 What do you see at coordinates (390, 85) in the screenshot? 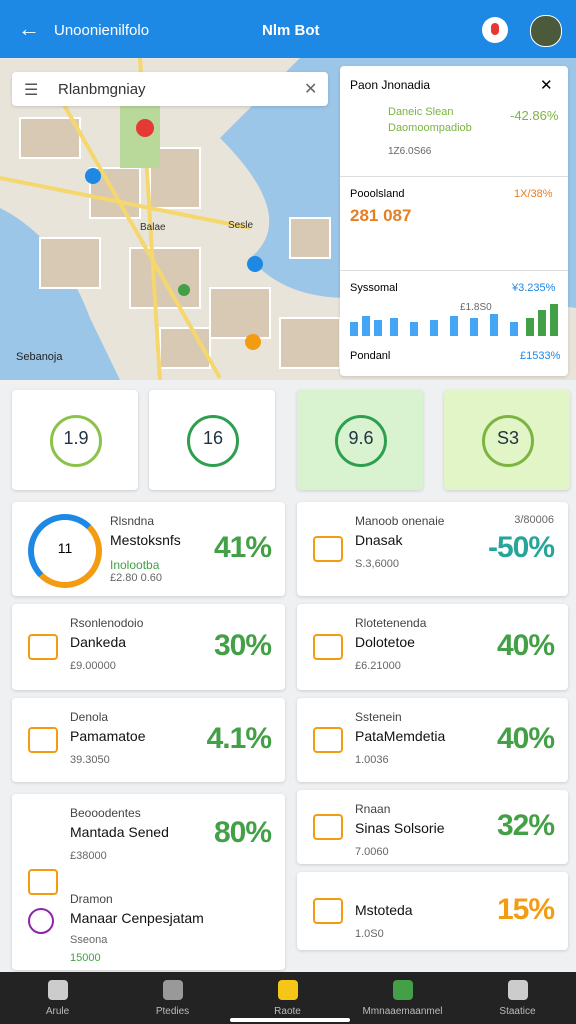
I see `panel-title: Paon Jnonadia` at bounding box center [390, 85].